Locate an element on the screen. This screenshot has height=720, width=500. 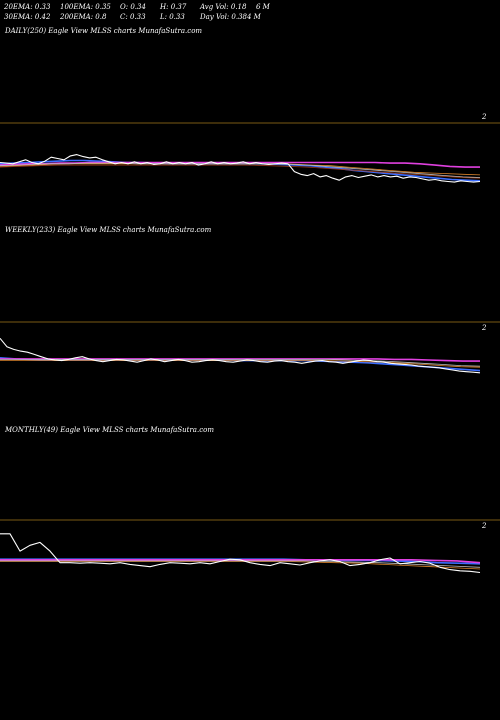
monthly-ema-orange-series is located at coordinates (240, 565).